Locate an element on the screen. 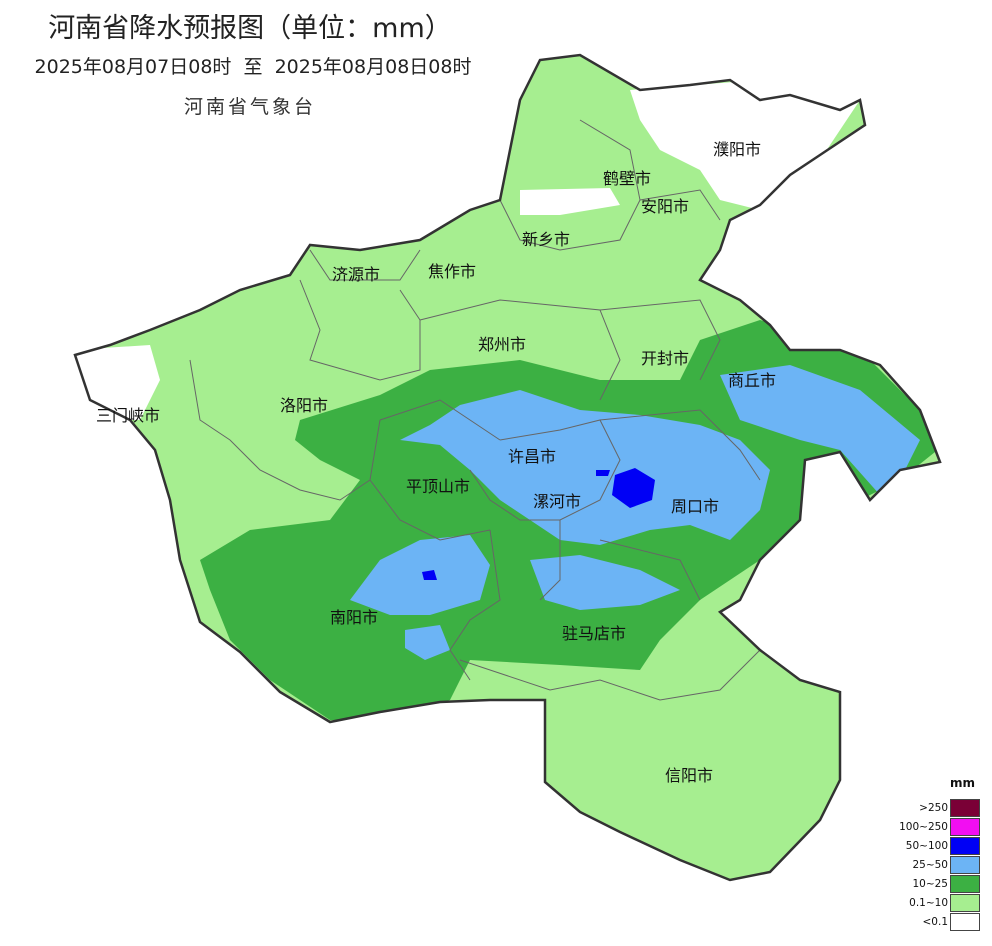 This screenshot has height=946, width=992. map-title: 河南省降水预报图（单位：mm） is located at coordinates (250, 28).